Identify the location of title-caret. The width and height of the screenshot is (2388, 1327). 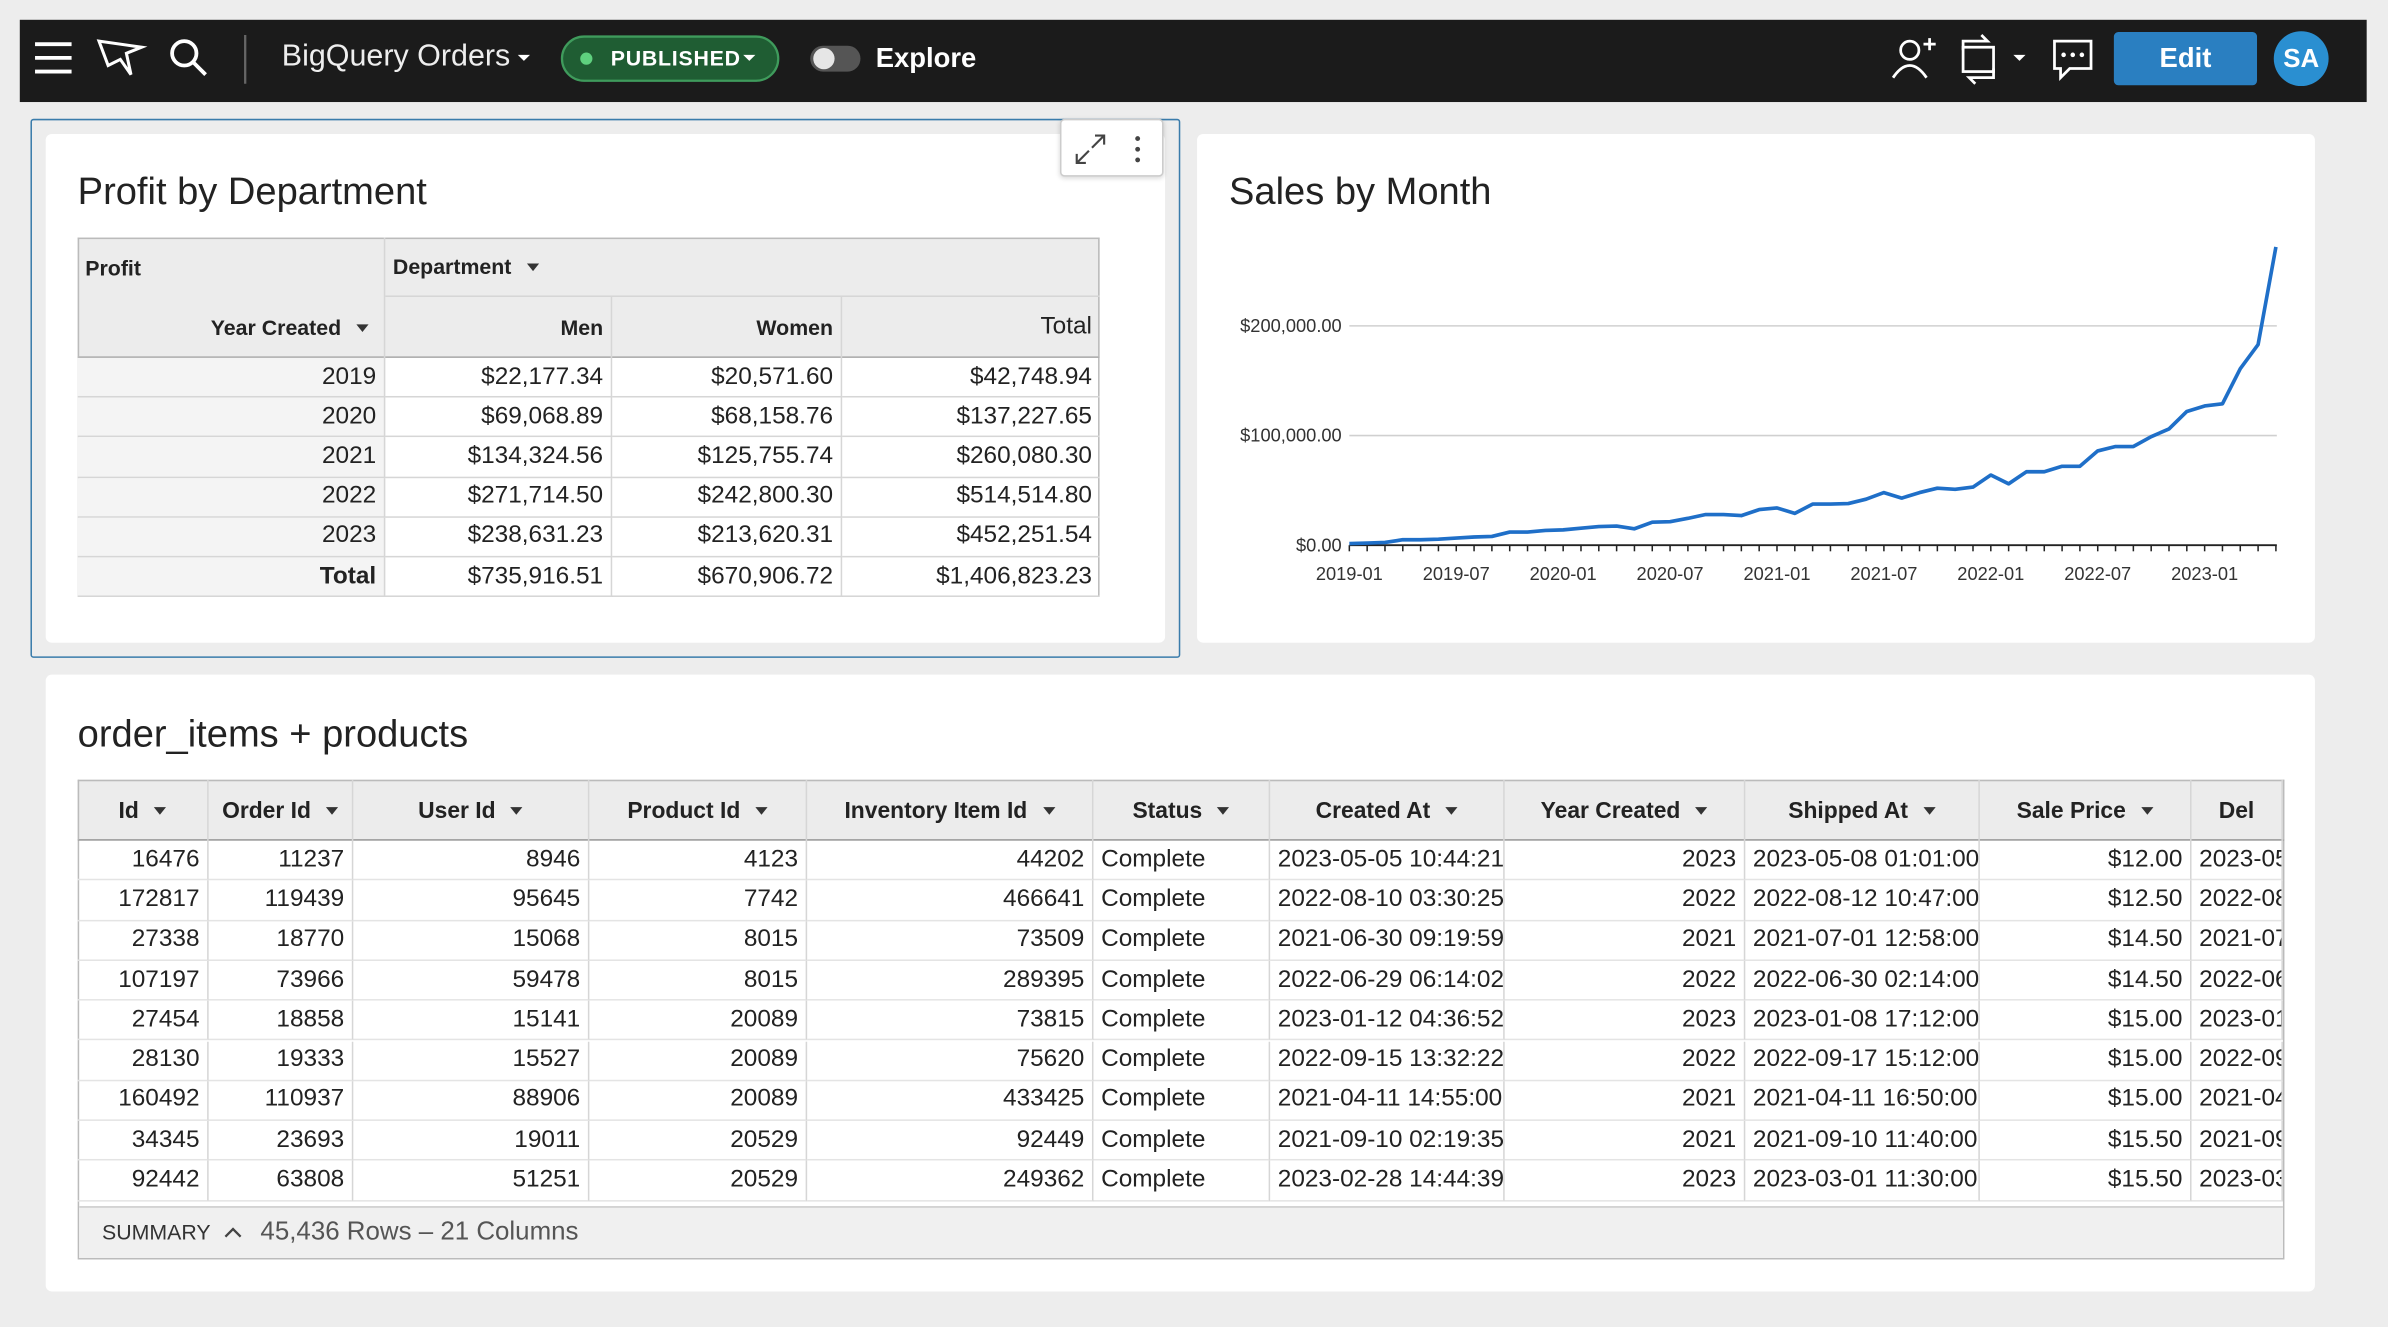
(523, 57).